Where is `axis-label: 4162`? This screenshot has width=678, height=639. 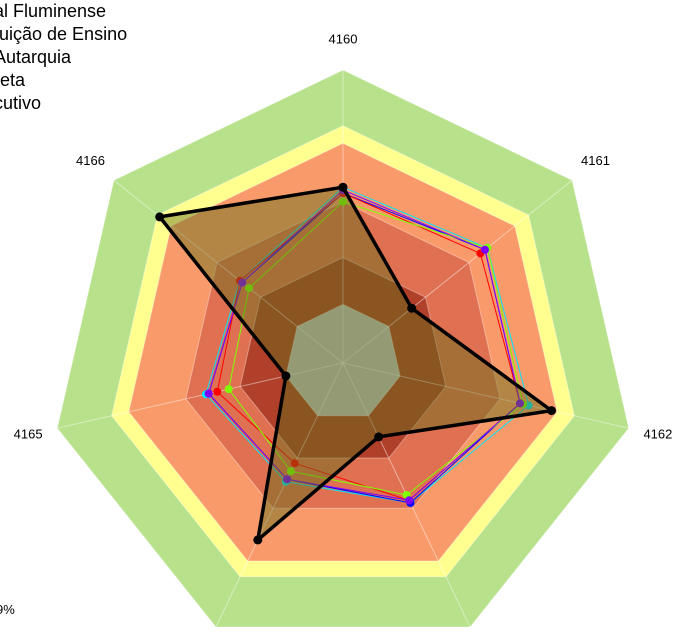
axis-label: 4162 is located at coordinates (657, 433).